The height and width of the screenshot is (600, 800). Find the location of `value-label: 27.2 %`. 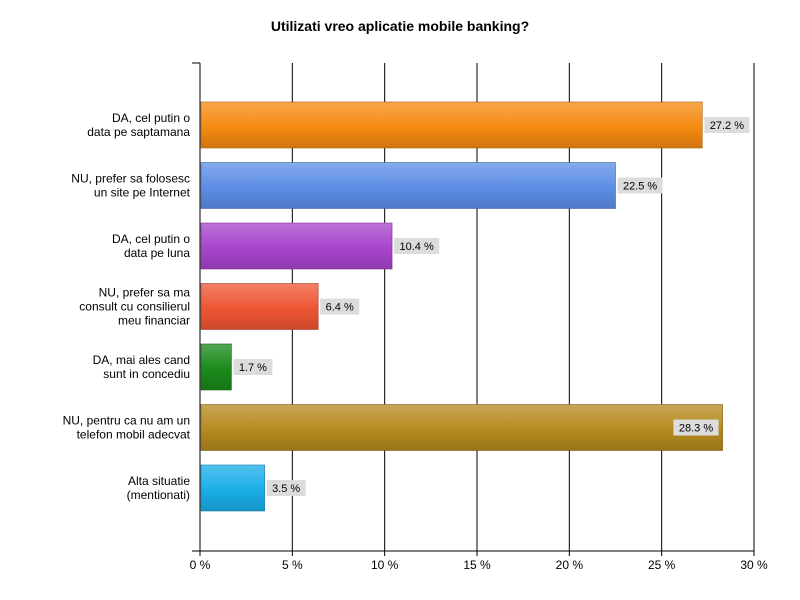

value-label: 27.2 % is located at coordinates (727, 126).